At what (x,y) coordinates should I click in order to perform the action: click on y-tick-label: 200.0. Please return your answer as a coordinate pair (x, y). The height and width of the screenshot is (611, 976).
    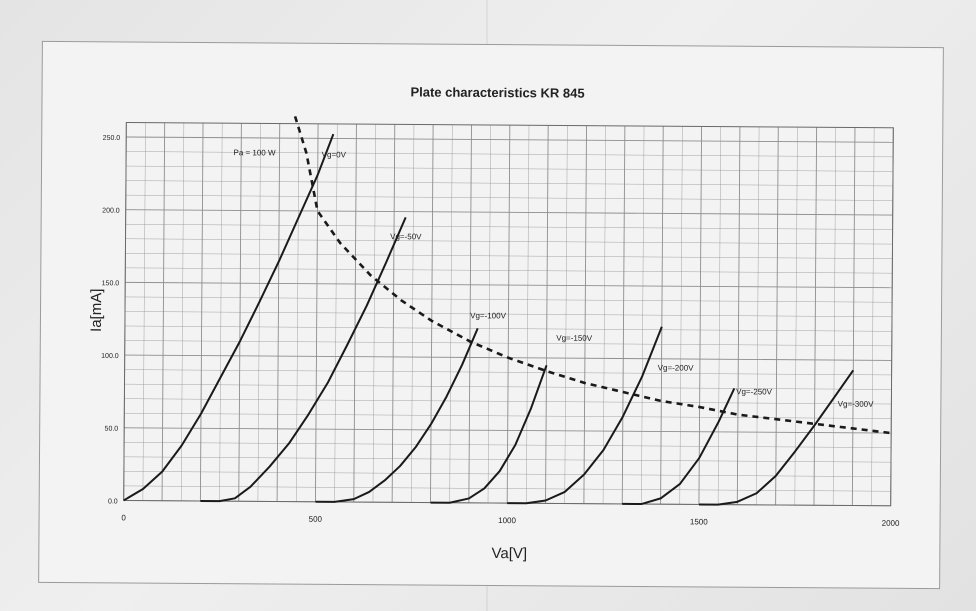
    Looking at the image, I should click on (111, 211).